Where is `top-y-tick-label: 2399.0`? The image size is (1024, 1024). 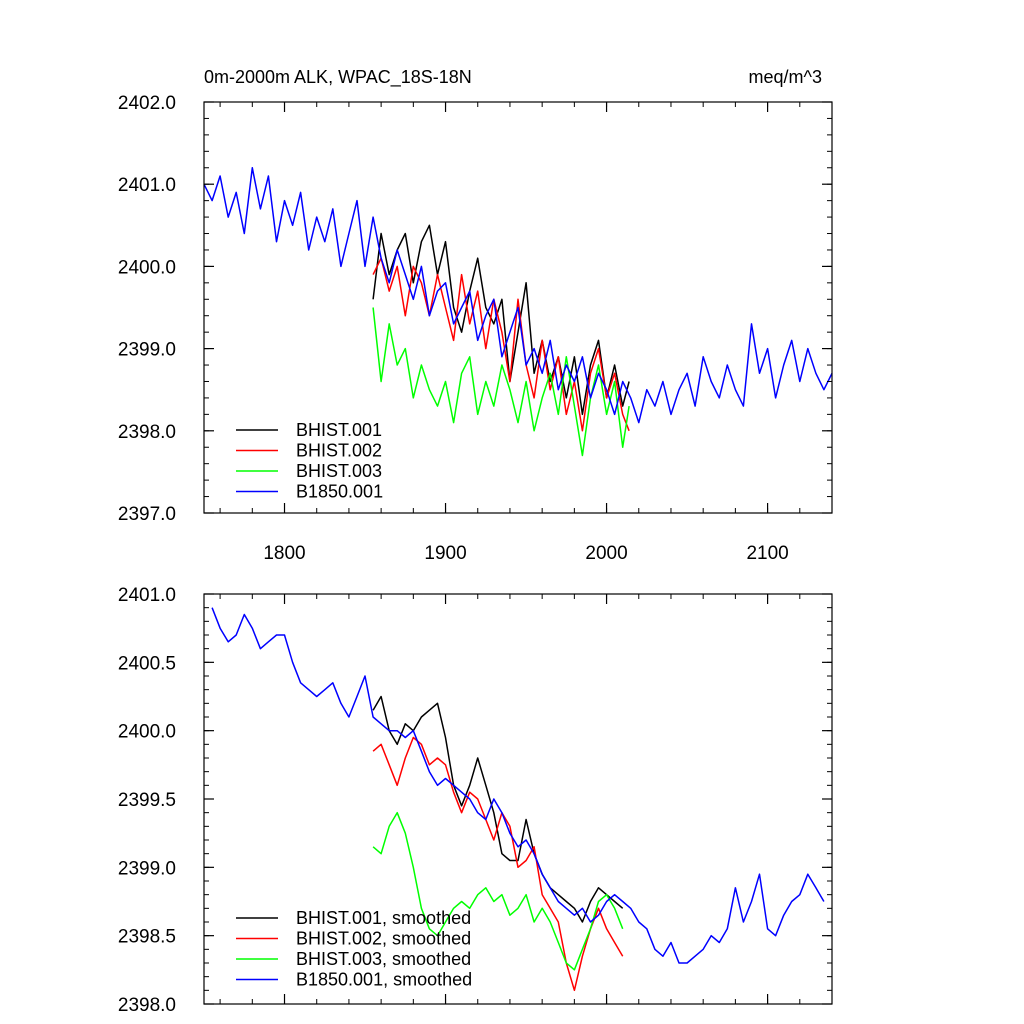
top-y-tick-label: 2399.0 is located at coordinates (147, 350).